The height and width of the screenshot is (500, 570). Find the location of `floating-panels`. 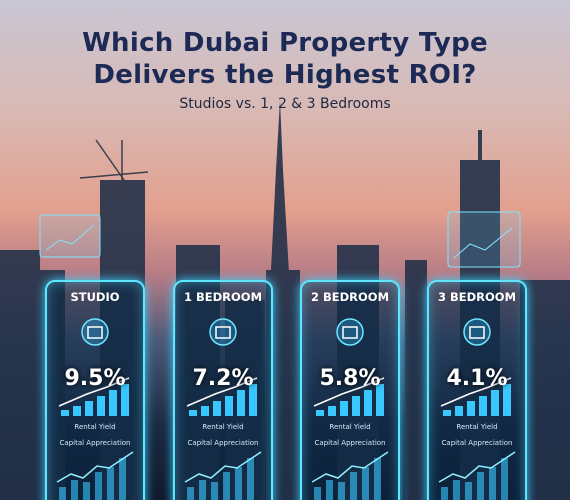

floating-panels is located at coordinates (280, 239).